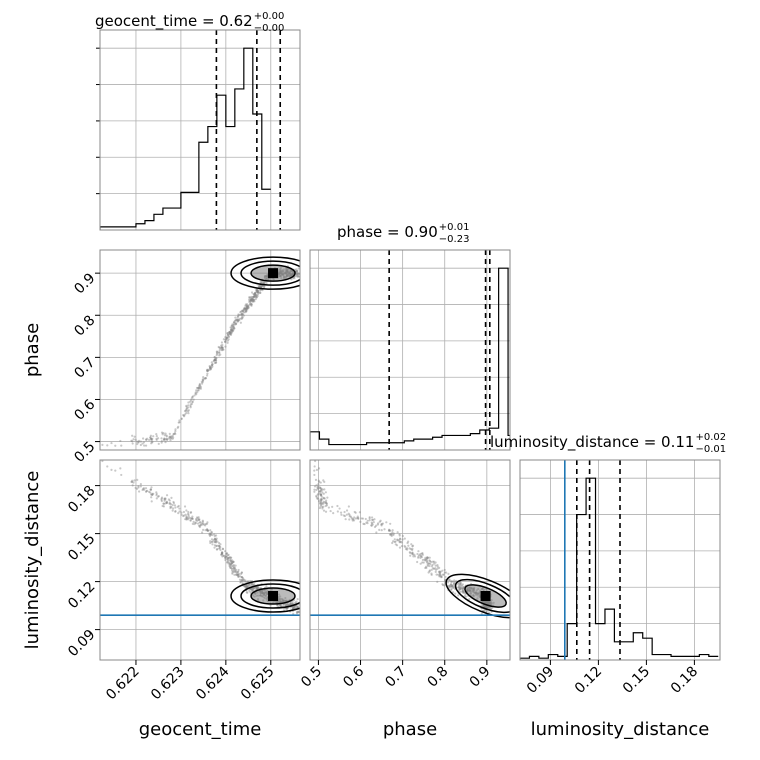  What do you see at coordinates (213, 683) in the screenshot?
I see `x-tick-label-geocent_time: 0.624` at bounding box center [213, 683].